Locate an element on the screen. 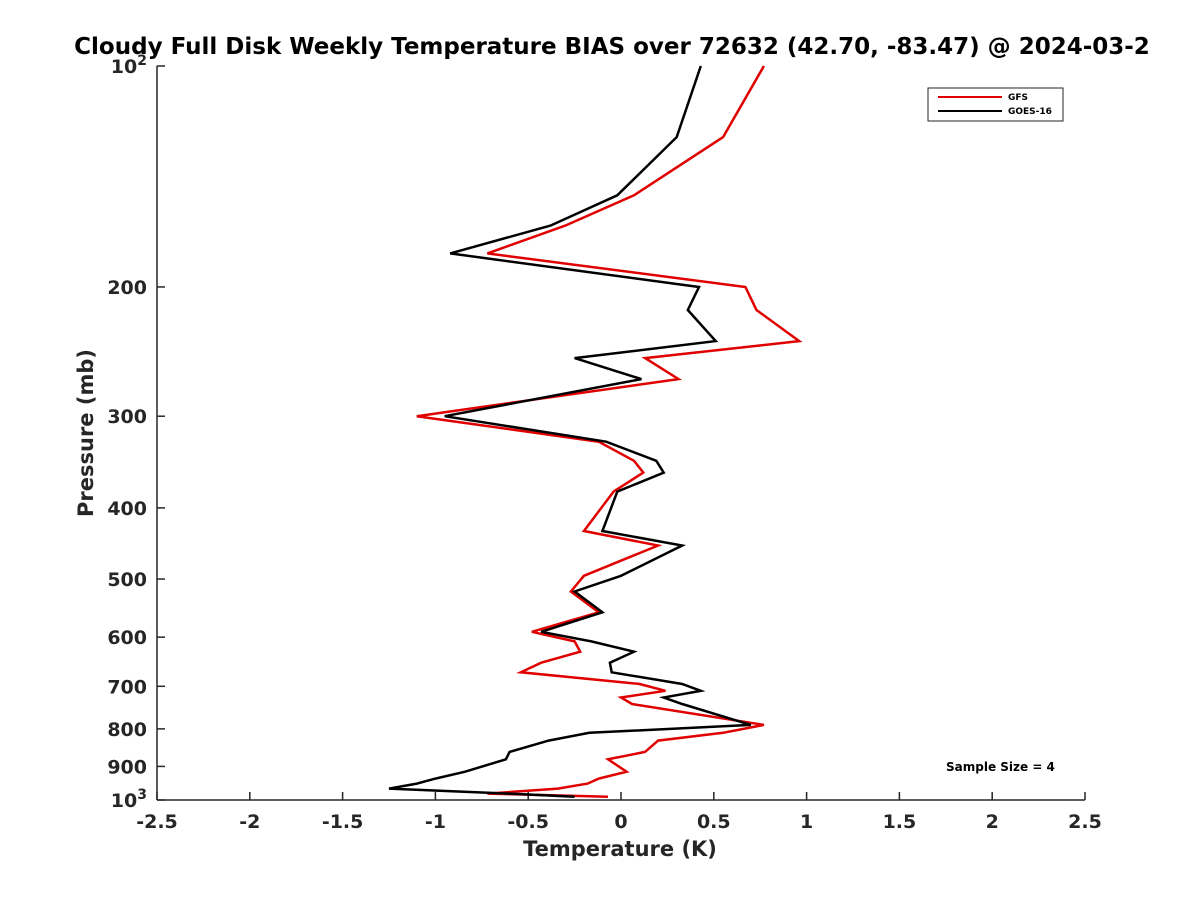 Image resolution: width=1200 pixels, height=900 pixels. x-tick-label: -1 is located at coordinates (435, 822).